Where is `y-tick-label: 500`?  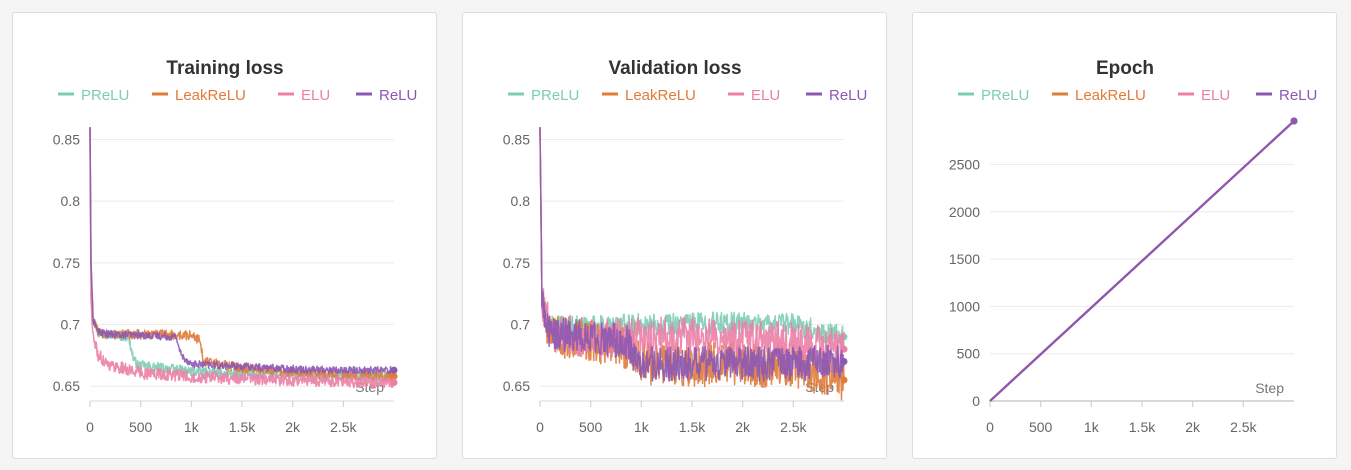 y-tick-label: 500 is located at coordinates (969, 354).